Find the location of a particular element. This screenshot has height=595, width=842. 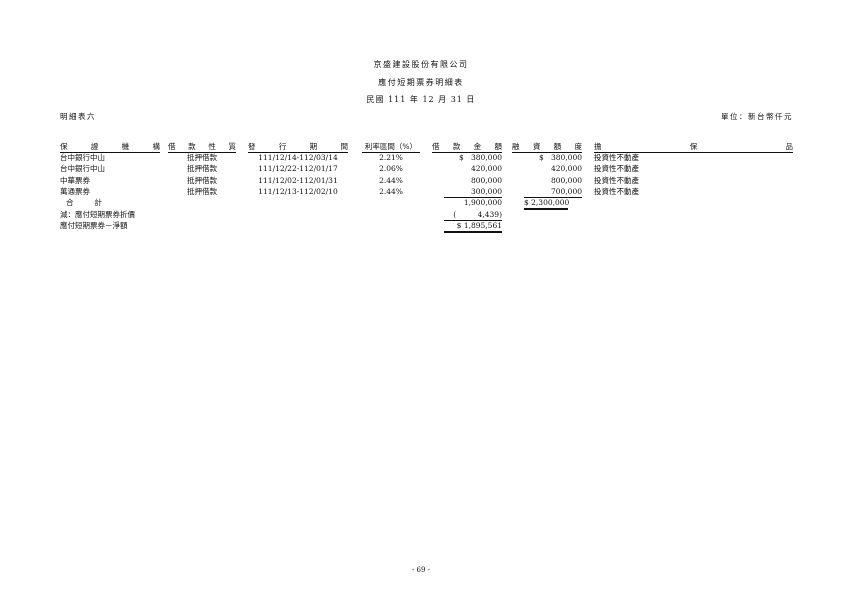

cell: 111/12/02-112/01/31 is located at coordinates (298, 180).